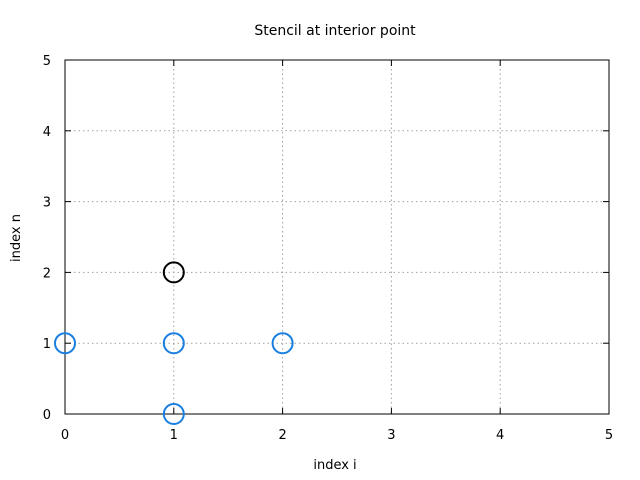 This screenshot has width=640, height=480. What do you see at coordinates (174, 435) in the screenshot?
I see `x-tick-label: 1` at bounding box center [174, 435].